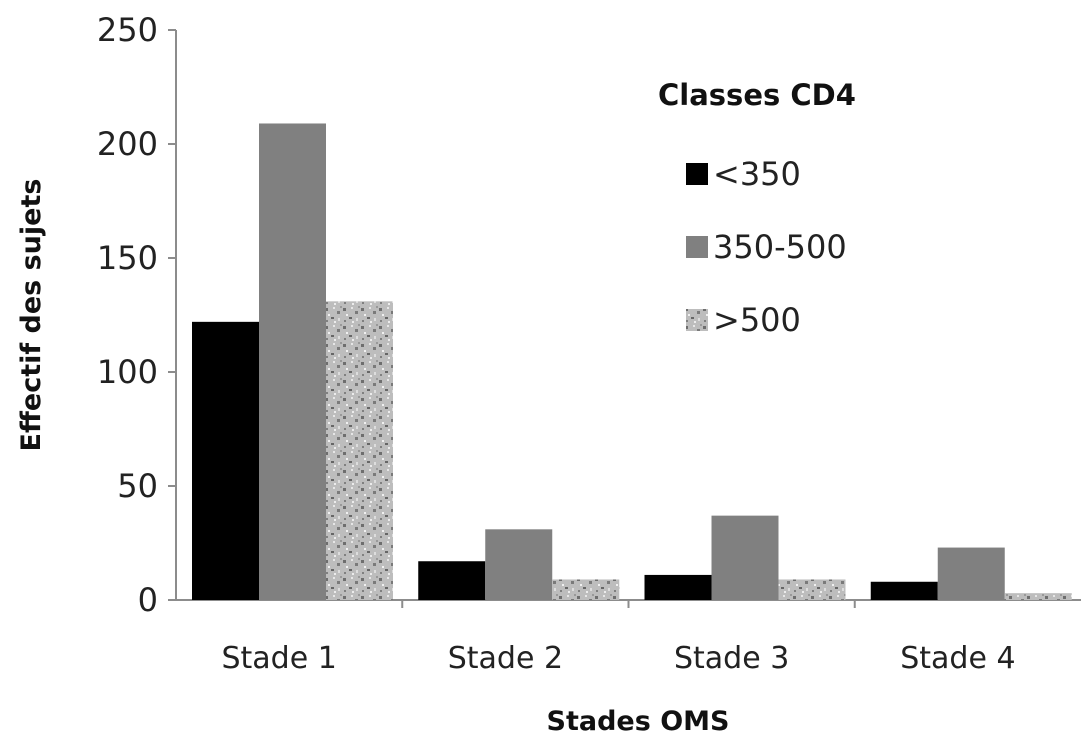 Image resolution: width=1081 pixels, height=735 pixels. I want to click on y-tick-label: 200, so click(127, 144).